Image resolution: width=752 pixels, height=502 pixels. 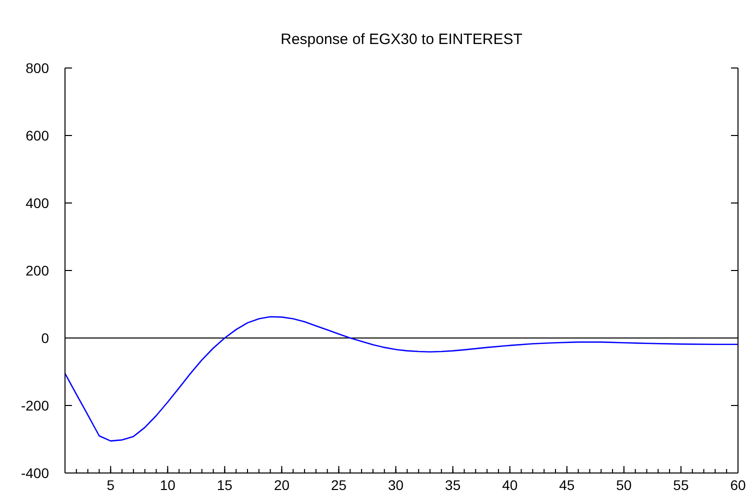 What do you see at coordinates (110, 485) in the screenshot?
I see `x-tick-label: 5` at bounding box center [110, 485].